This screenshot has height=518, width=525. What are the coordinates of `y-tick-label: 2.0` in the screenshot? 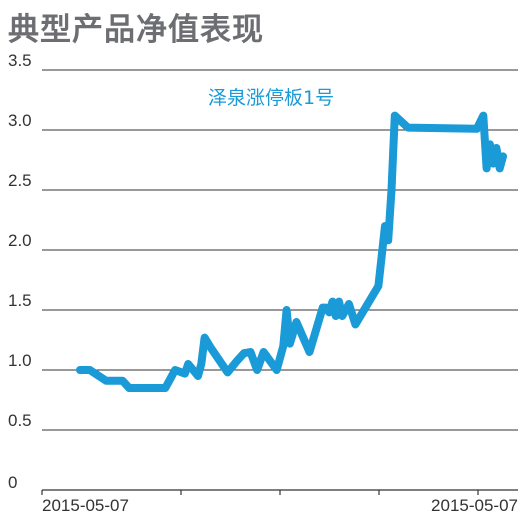 It's located at (20, 240).